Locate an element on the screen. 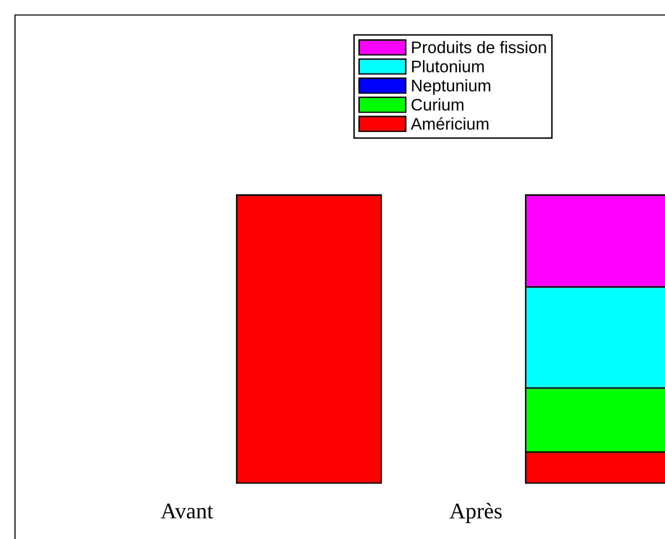 This screenshot has height=539, width=665. legend-label: Produits de fission is located at coordinates (479, 47).